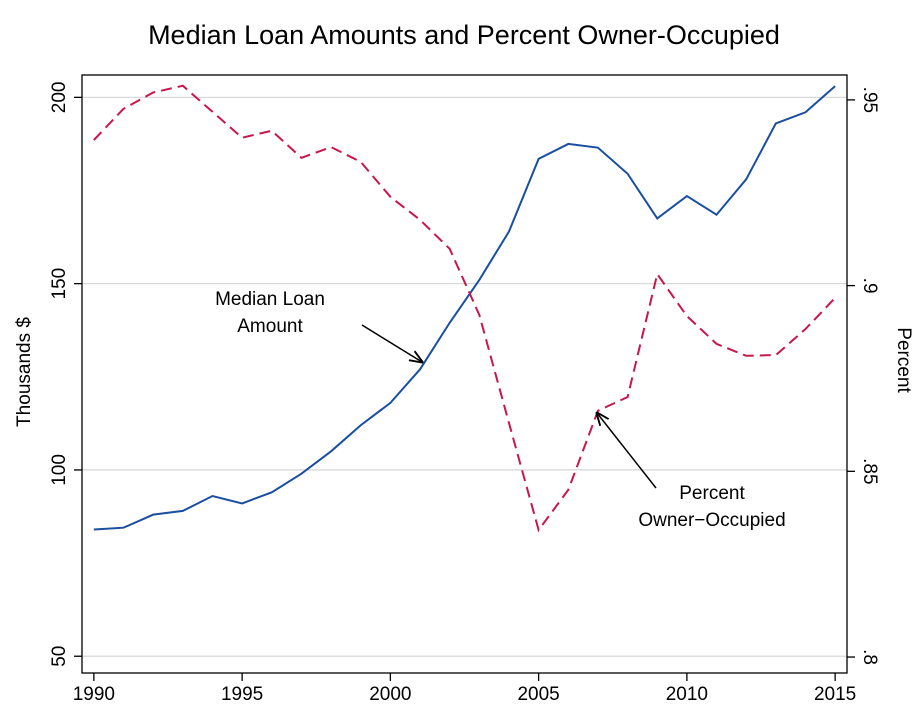 This screenshot has width=921, height=713. Describe the element at coordinates (59, 98) in the screenshot. I see `y-tick-label: 200` at that location.